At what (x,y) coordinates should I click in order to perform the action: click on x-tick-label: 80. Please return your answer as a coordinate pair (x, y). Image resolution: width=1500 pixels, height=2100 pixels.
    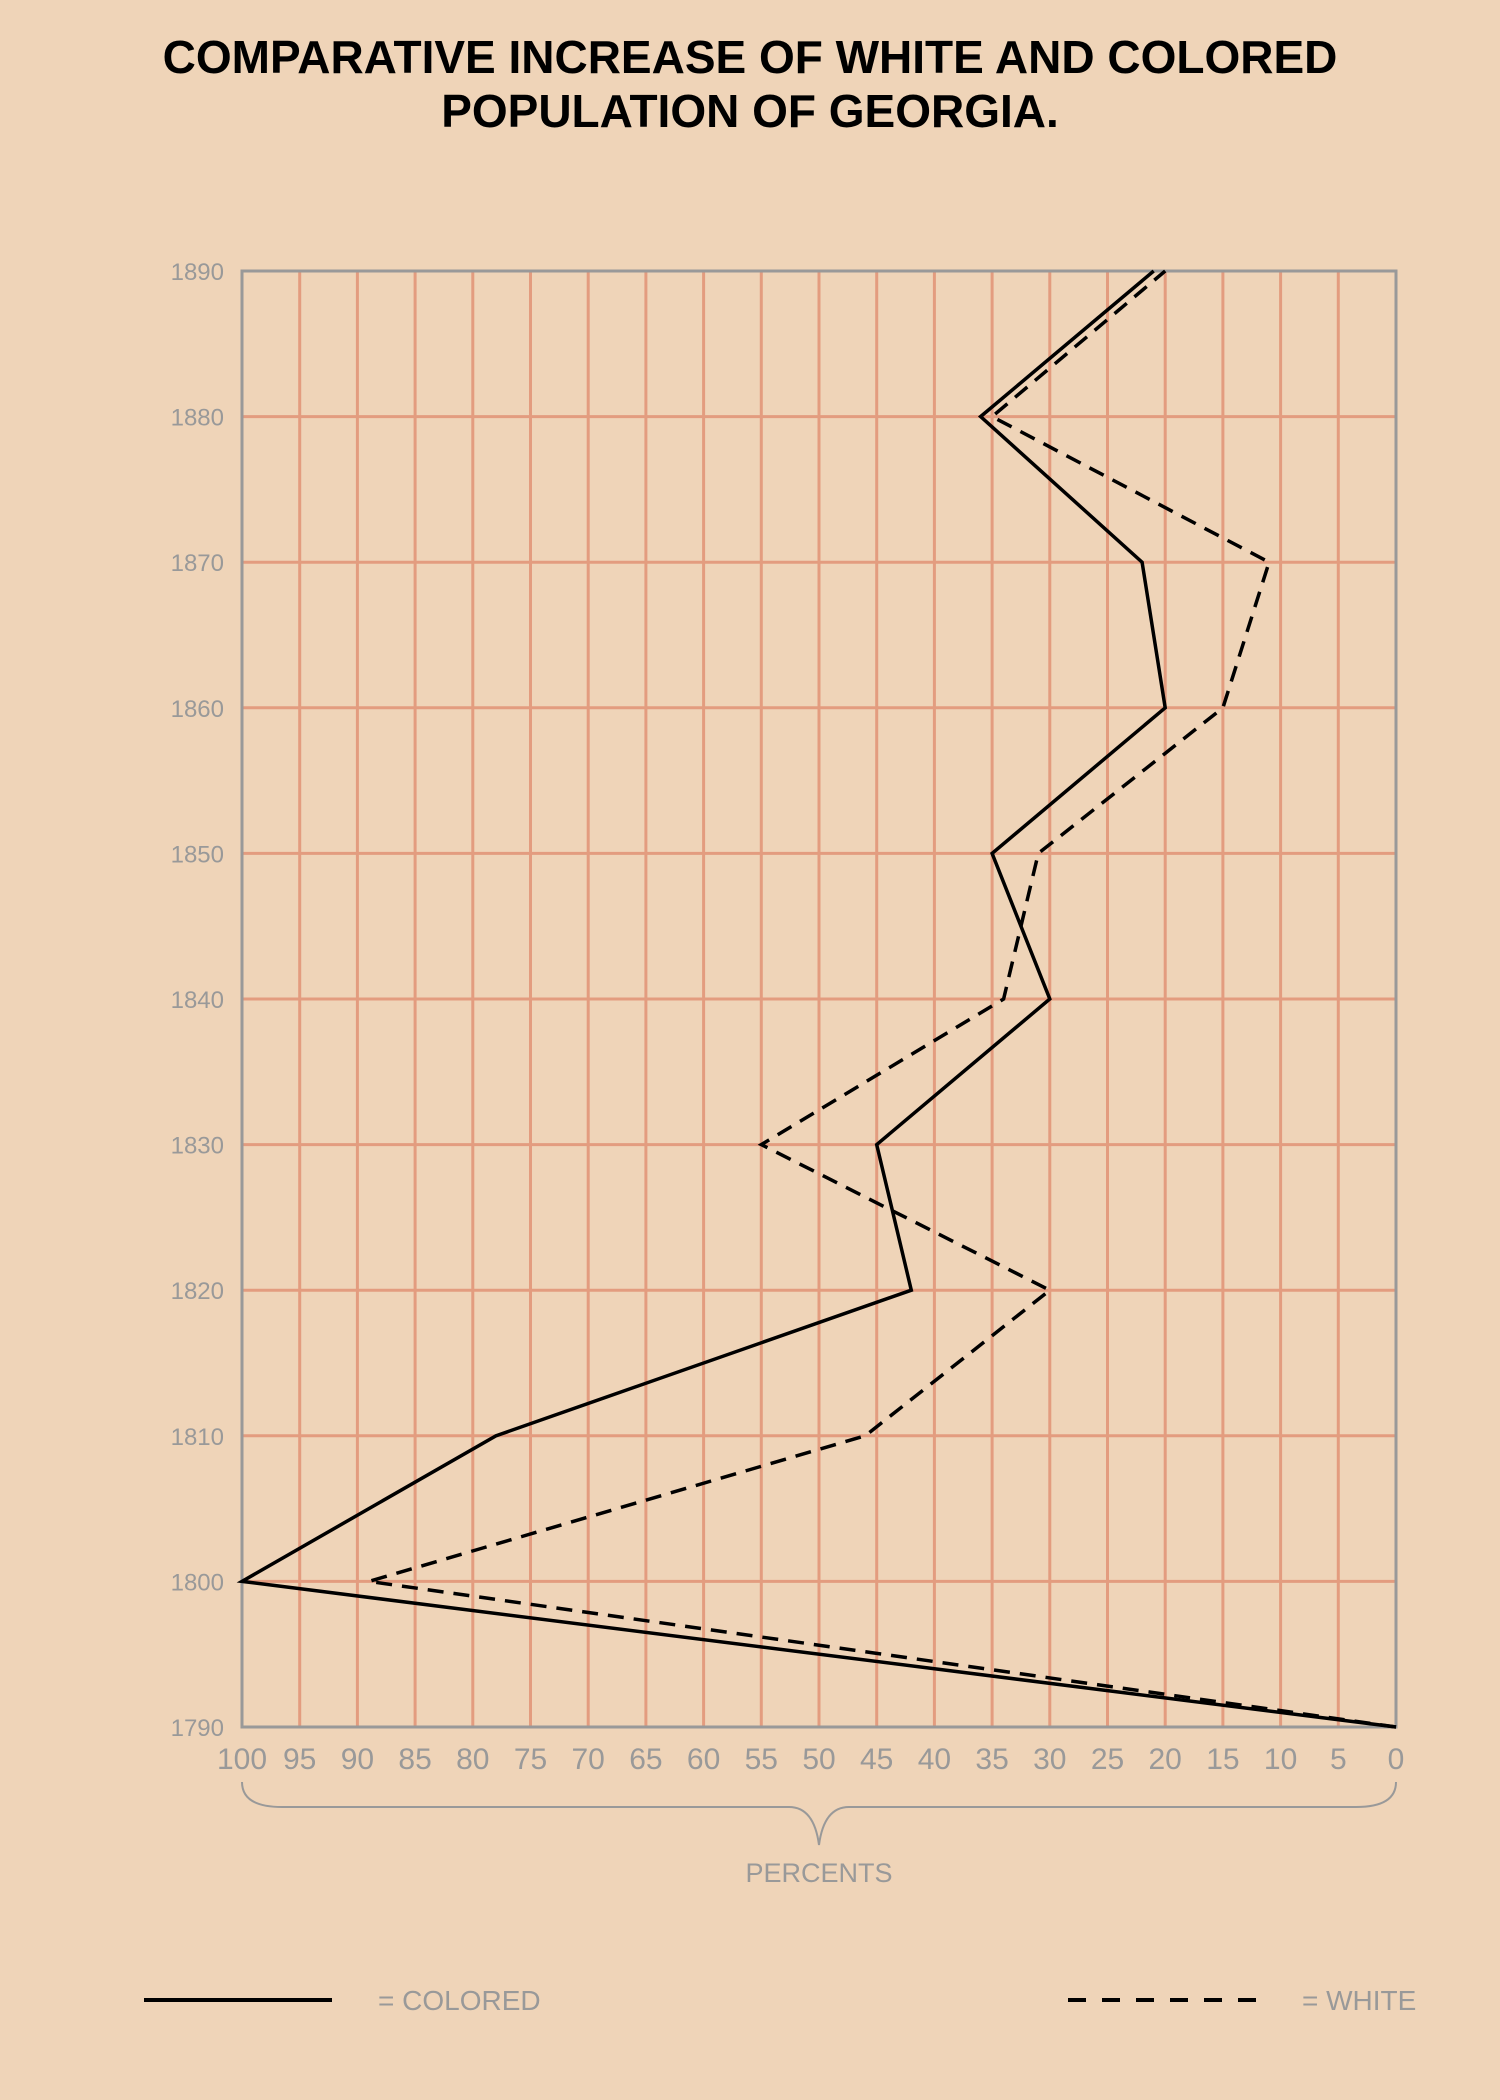
    Looking at the image, I should click on (472, 1759).